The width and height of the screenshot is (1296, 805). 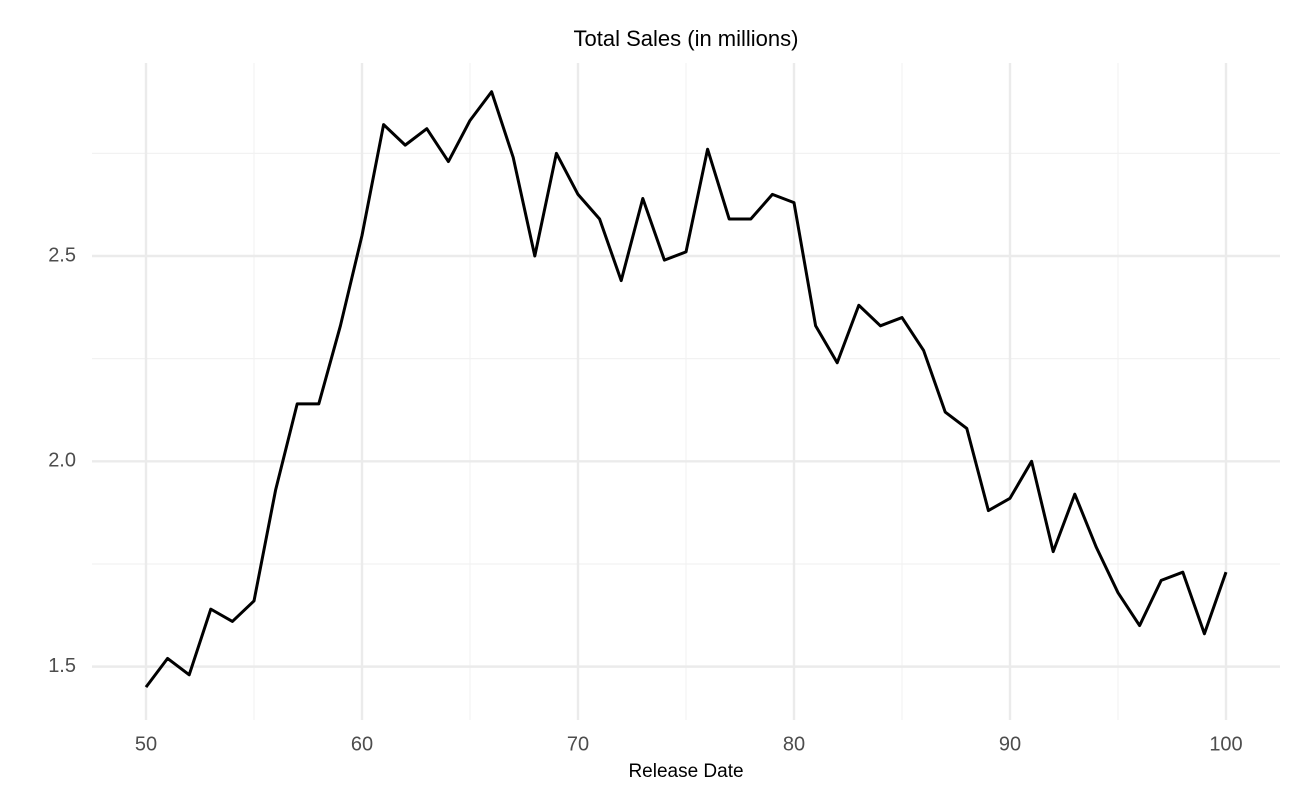 I want to click on x-axis-label: Release Date, so click(x=685, y=771).